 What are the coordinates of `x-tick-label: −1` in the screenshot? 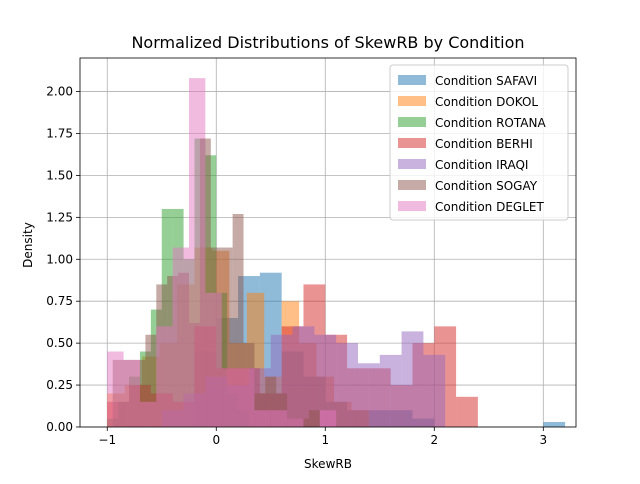 It's located at (107, 440).